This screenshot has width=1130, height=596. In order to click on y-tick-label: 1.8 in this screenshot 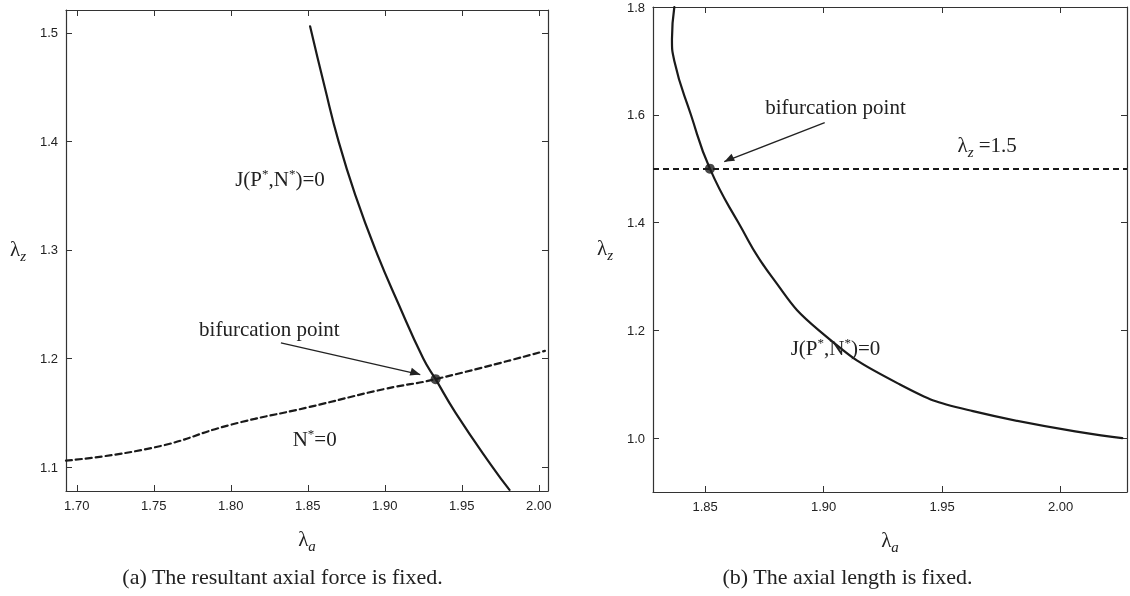, I will do `click(635, 7)`.